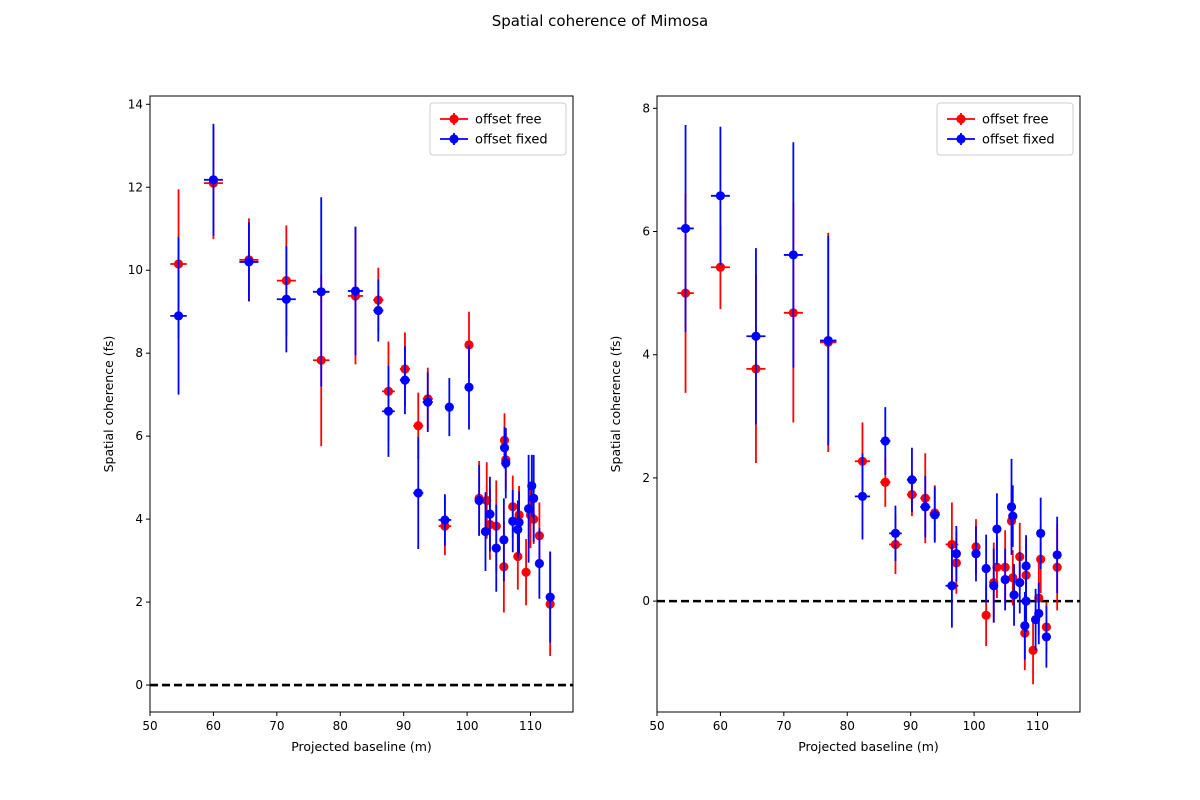 The height and width of the screenshot is (800, 1200). Describe the element at coordinates (135, 187) in the screenshot. I see `y-tick-label: 12` at that location.